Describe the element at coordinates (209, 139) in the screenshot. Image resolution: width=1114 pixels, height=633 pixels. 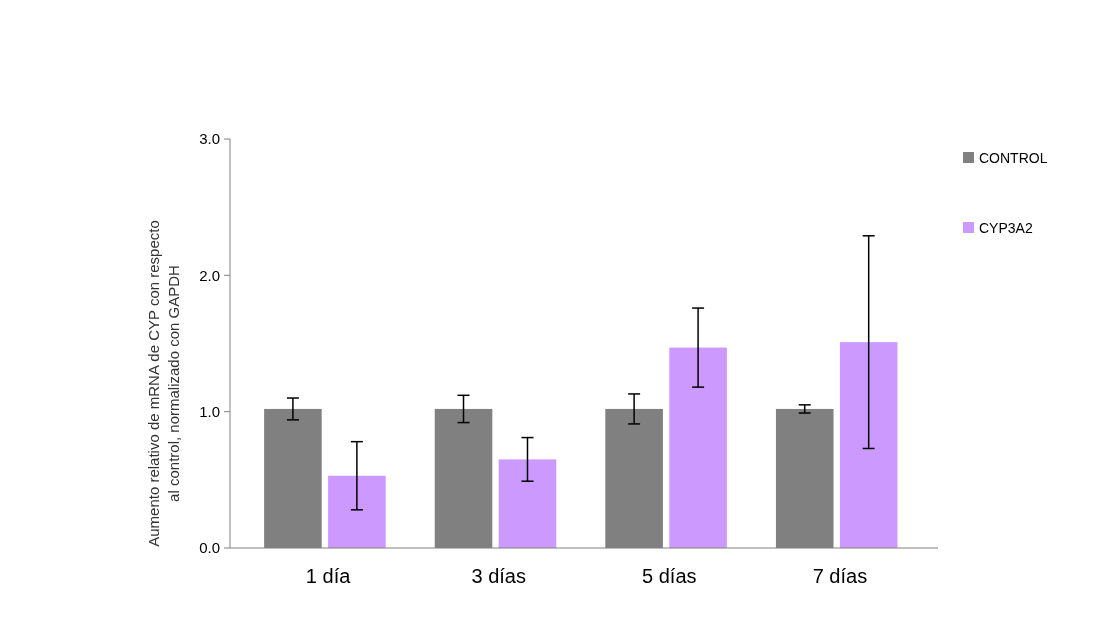
I see `y-tick-label: 3.0` at that location.